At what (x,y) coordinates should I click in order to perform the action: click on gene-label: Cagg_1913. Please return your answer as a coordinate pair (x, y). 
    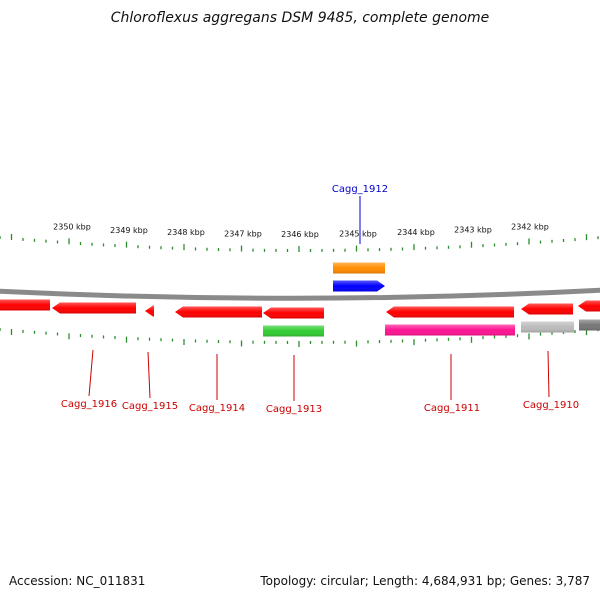
    Looking at the image, I should click on (294, 409).